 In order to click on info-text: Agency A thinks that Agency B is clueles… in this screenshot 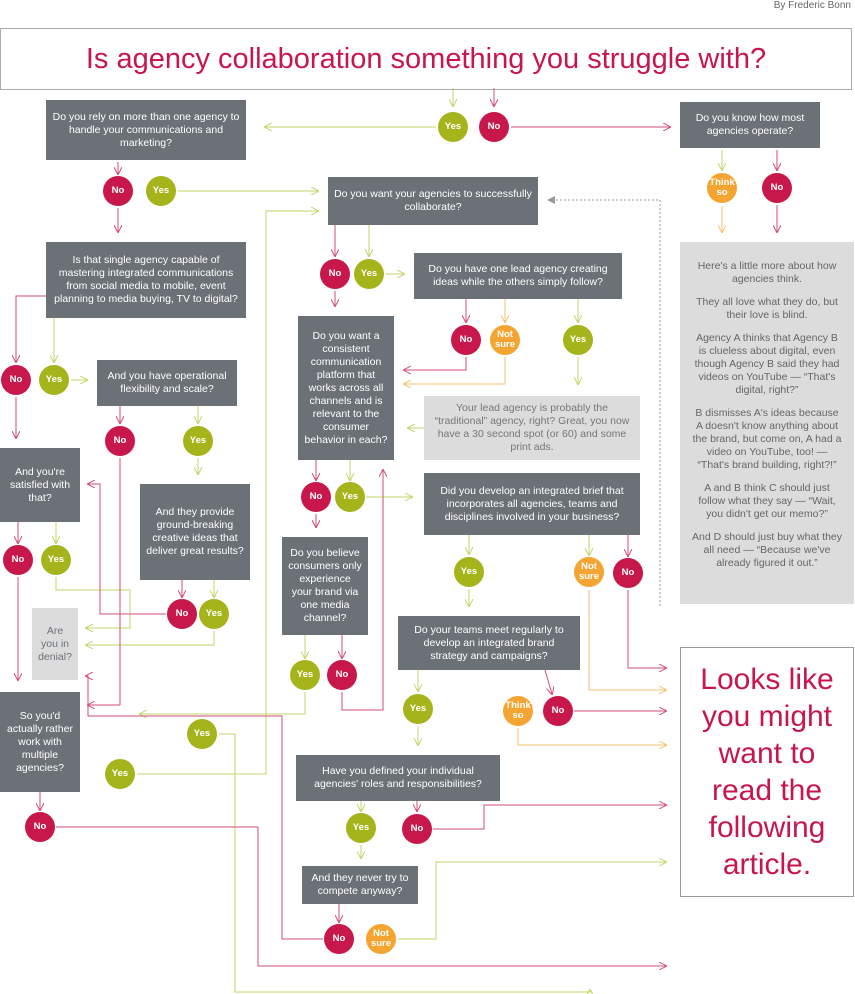, I will do `click(767, 364)`.